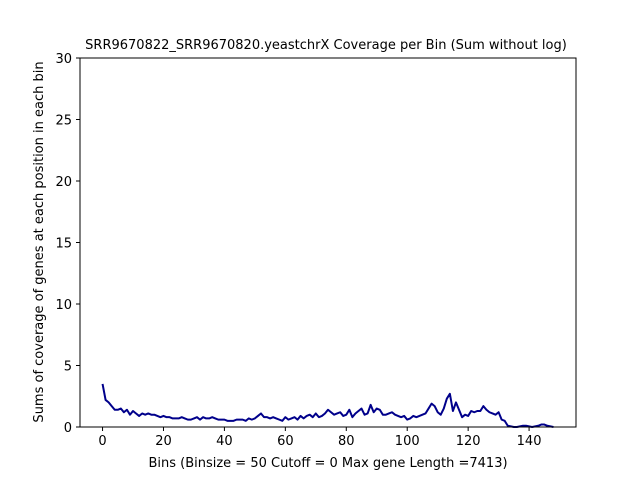 Image resolution: width=640 pixels, height=480 pixels. I want to click on y-tick-label: 5, so click(68, 367).